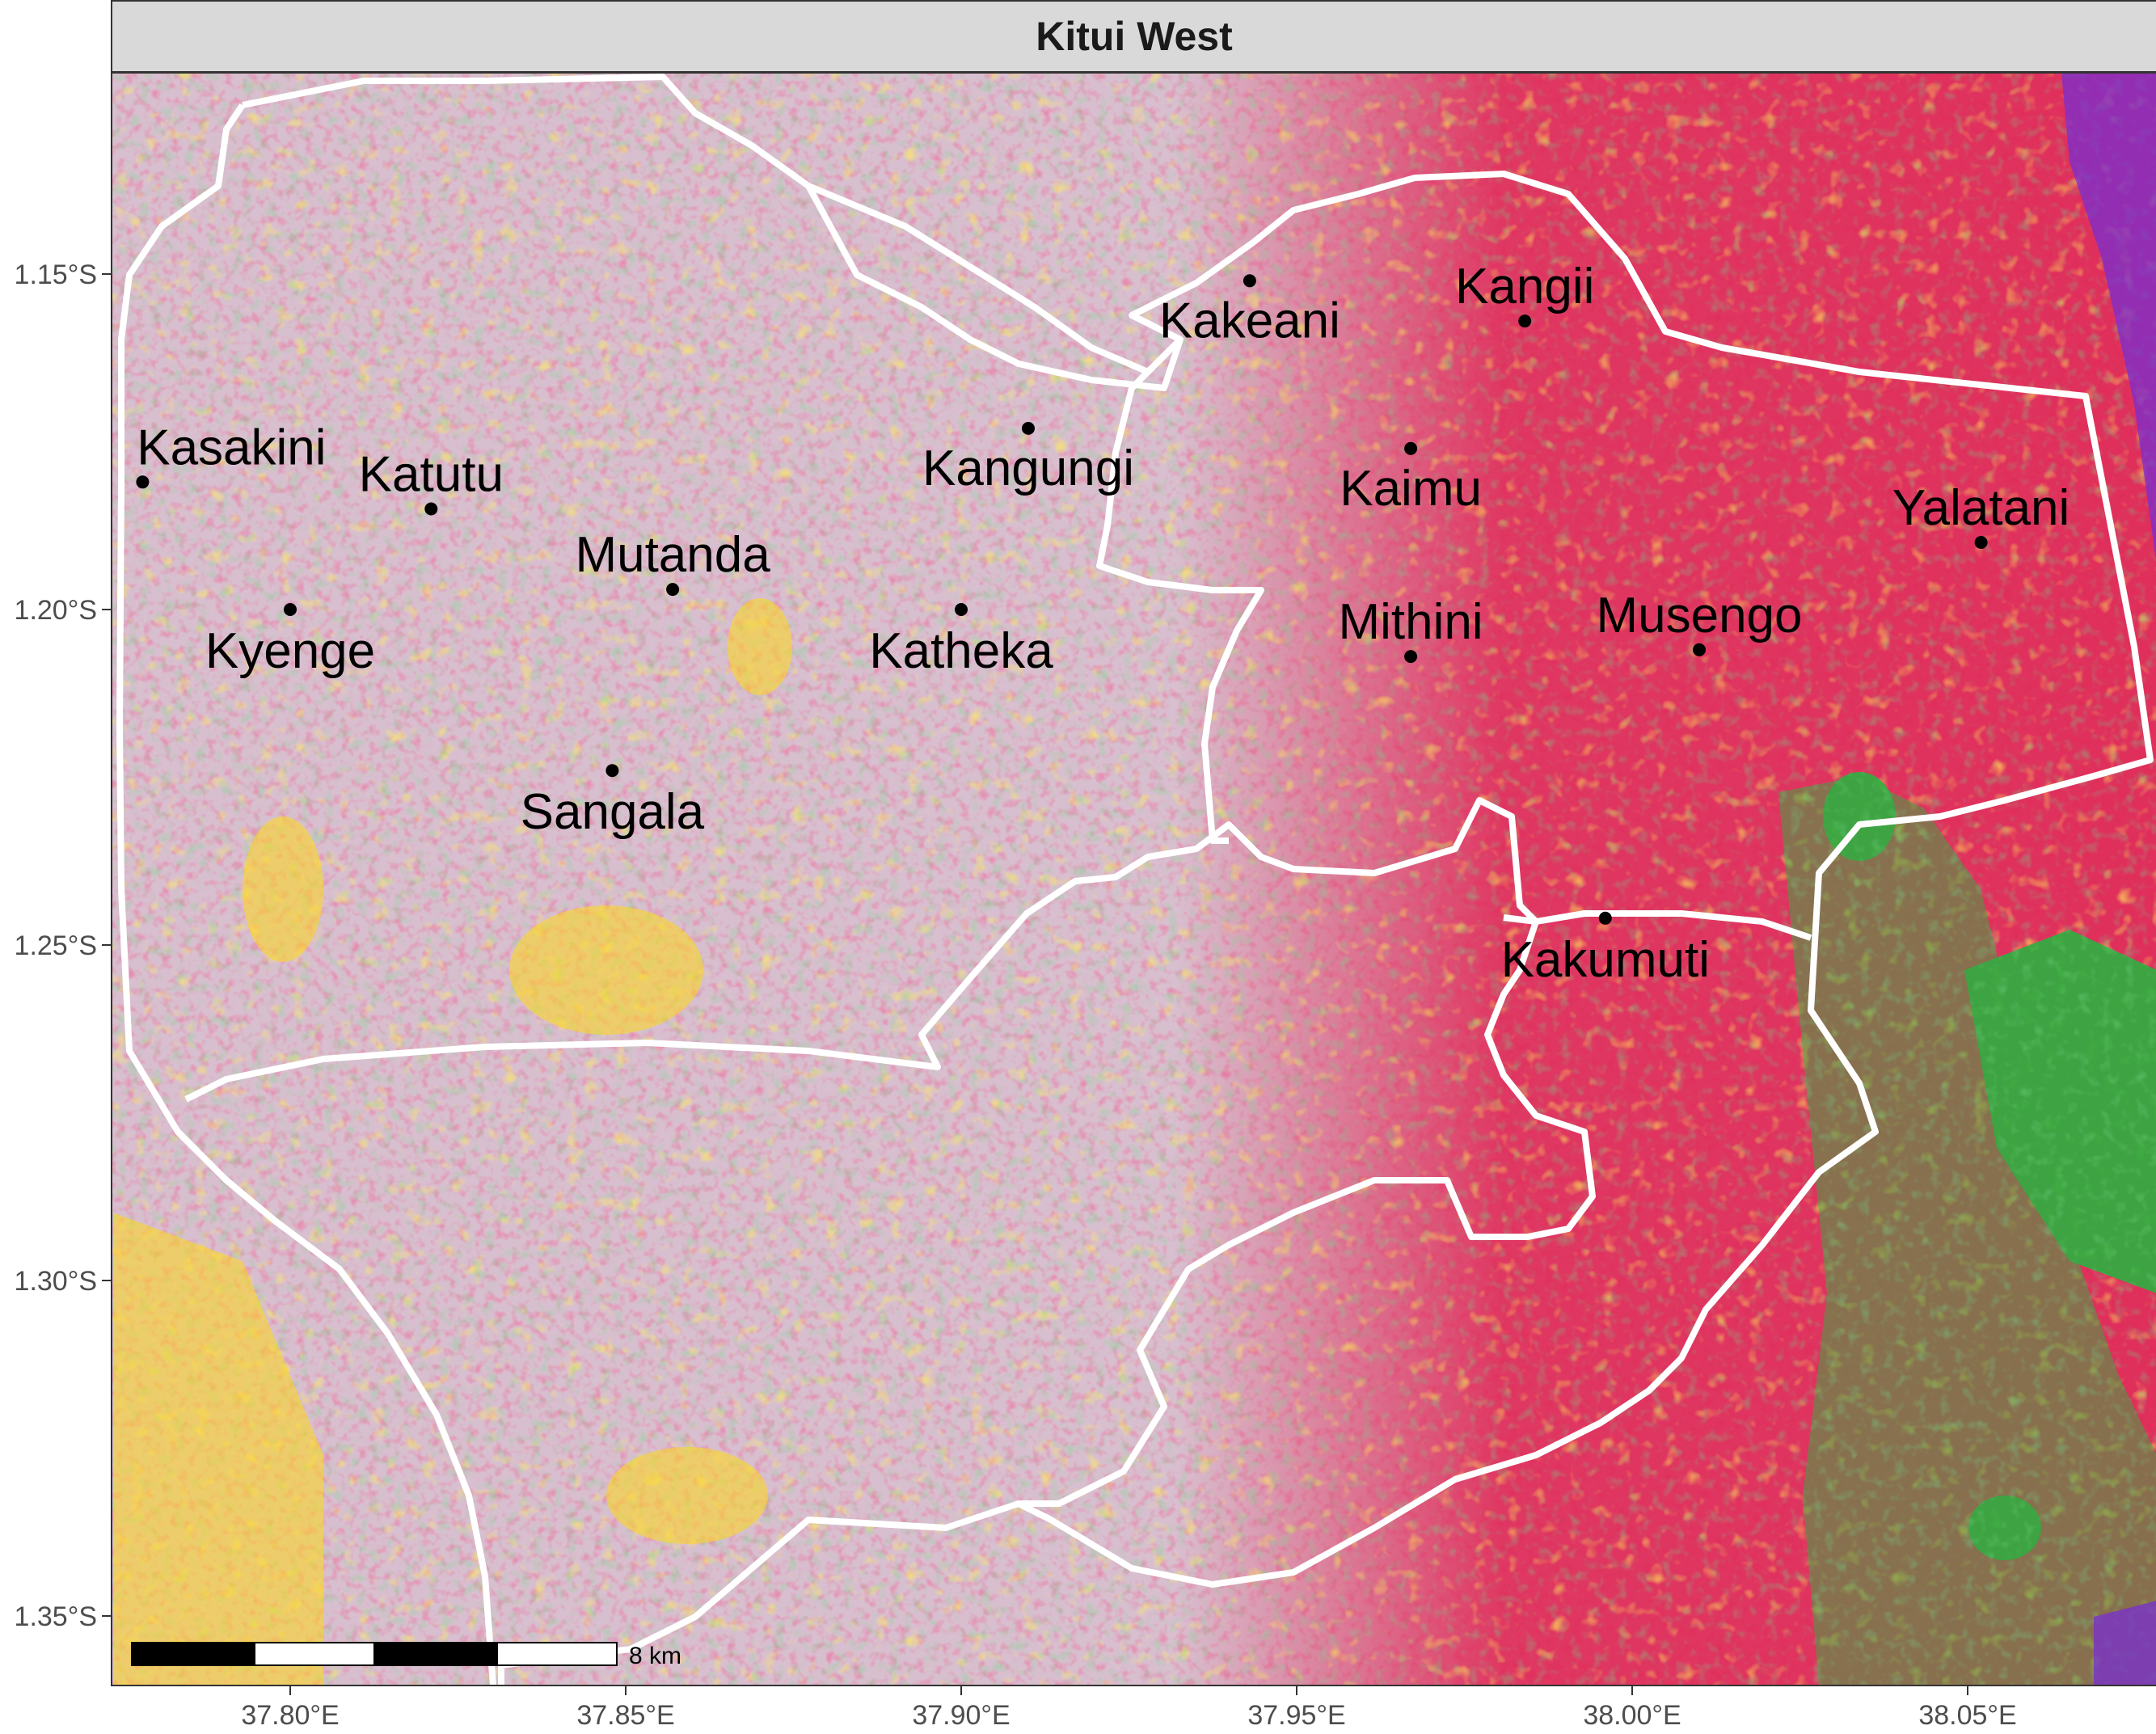 The image size is (2156, 1734). What do you see at coordinates (232, 447) in the screenshot?
I see `place-label: Kasakini` at bounding box center [232, 447].